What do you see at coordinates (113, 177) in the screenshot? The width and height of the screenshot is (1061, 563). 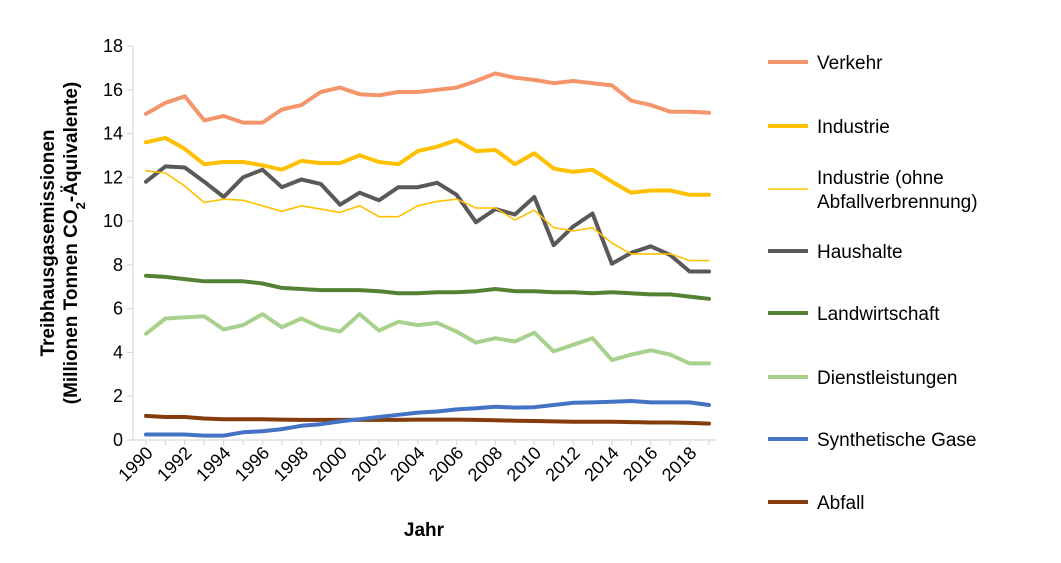 I see `y-tick-label: 12` at bounding box center [113, 177].